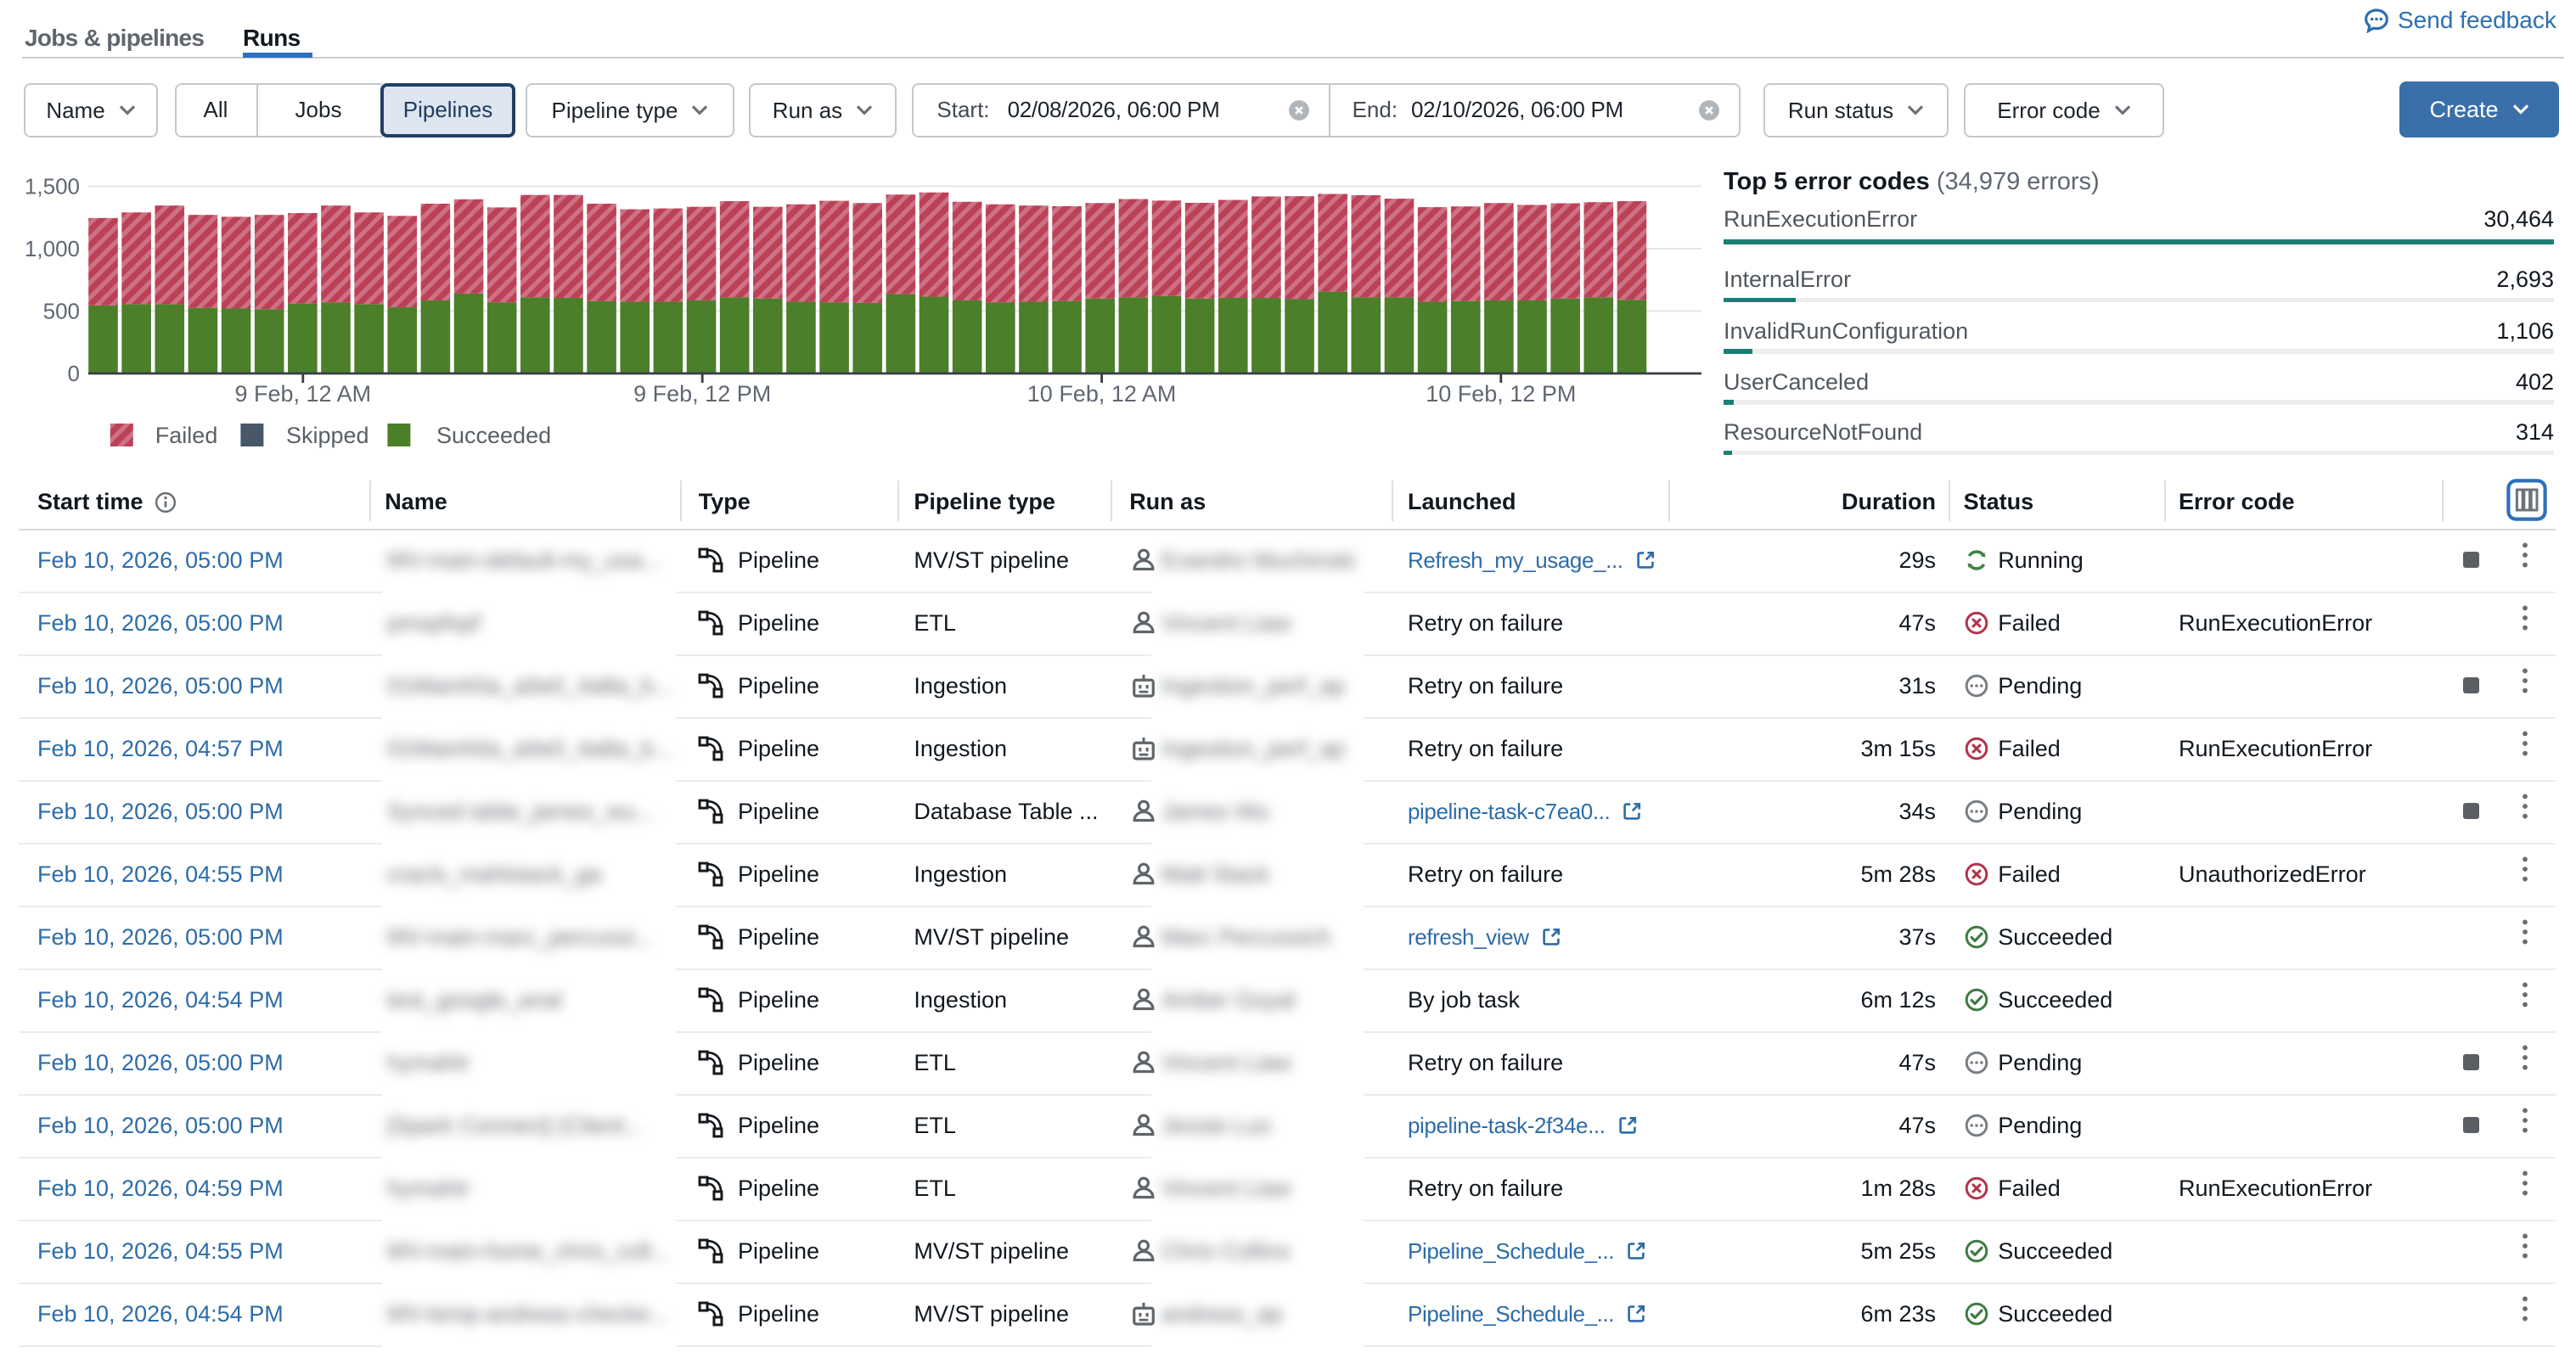  I want to click on svg-text: 1,000, so click(52, 248).